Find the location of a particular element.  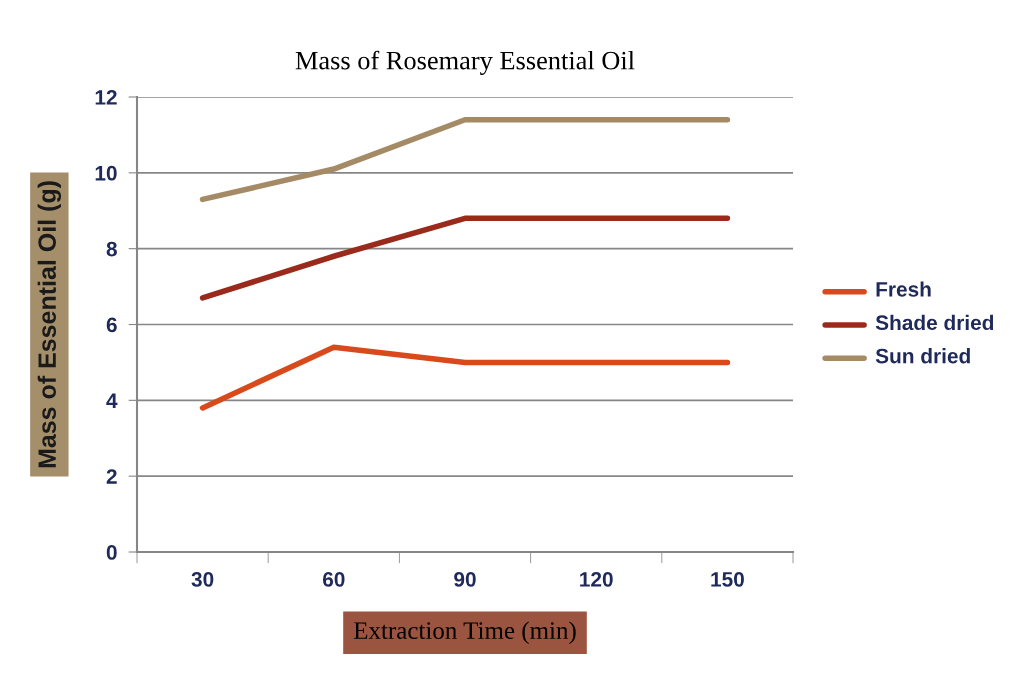

x-tick-label: 90 is located at coordinates (465, 579).